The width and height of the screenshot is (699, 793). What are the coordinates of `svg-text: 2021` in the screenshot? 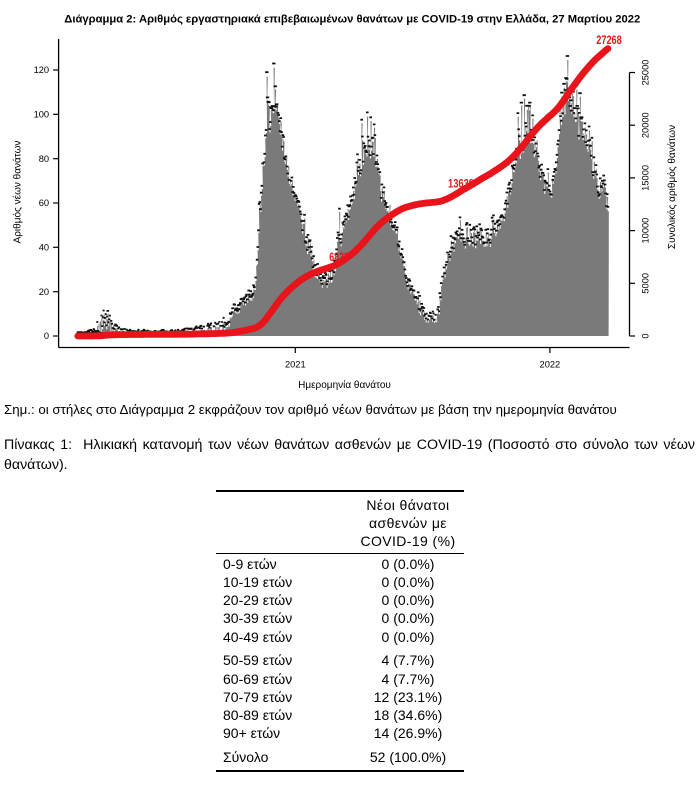 It's located at (295, 365).